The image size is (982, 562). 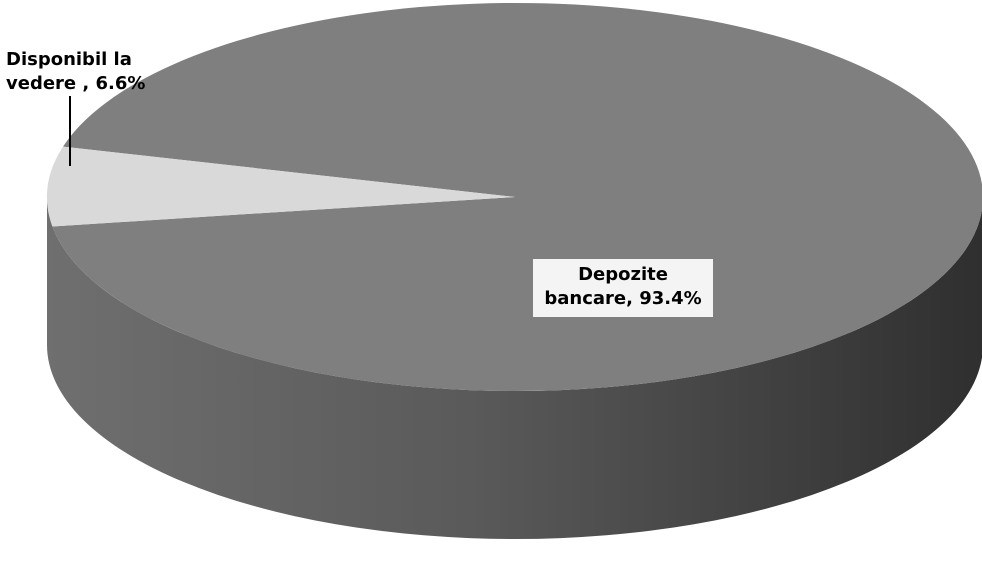 I want to click on pie-slice-disponibil-la-vedere, so click(x=281, y=186).